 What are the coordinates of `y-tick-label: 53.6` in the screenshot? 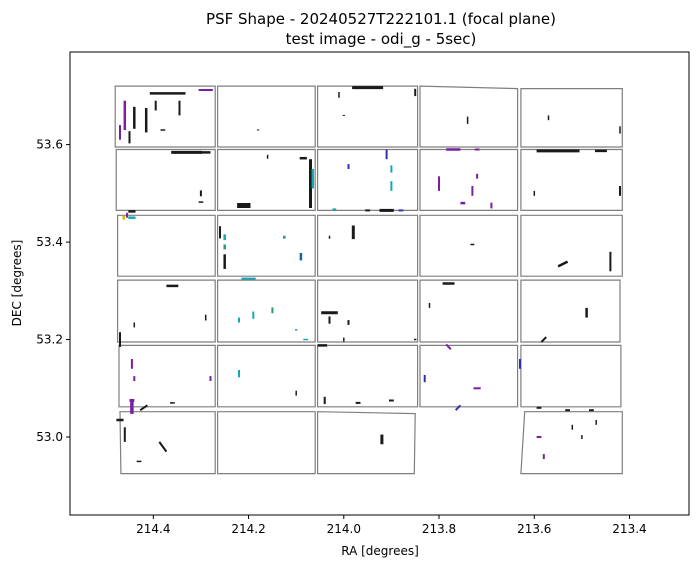 It's located at (49, 145).